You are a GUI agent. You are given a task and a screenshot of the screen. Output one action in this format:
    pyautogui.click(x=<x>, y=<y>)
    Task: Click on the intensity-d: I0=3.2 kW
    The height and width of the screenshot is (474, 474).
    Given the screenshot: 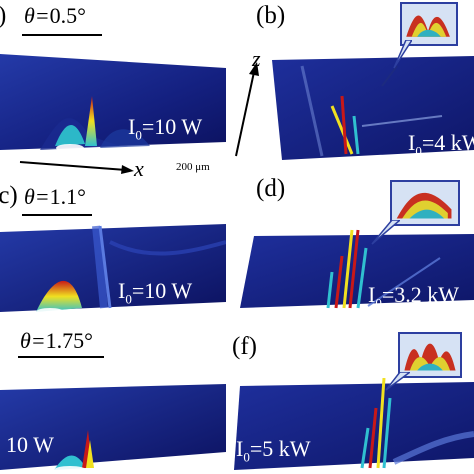 What is the action you would take?
    pyautogui.click(x=413, y=296)
    